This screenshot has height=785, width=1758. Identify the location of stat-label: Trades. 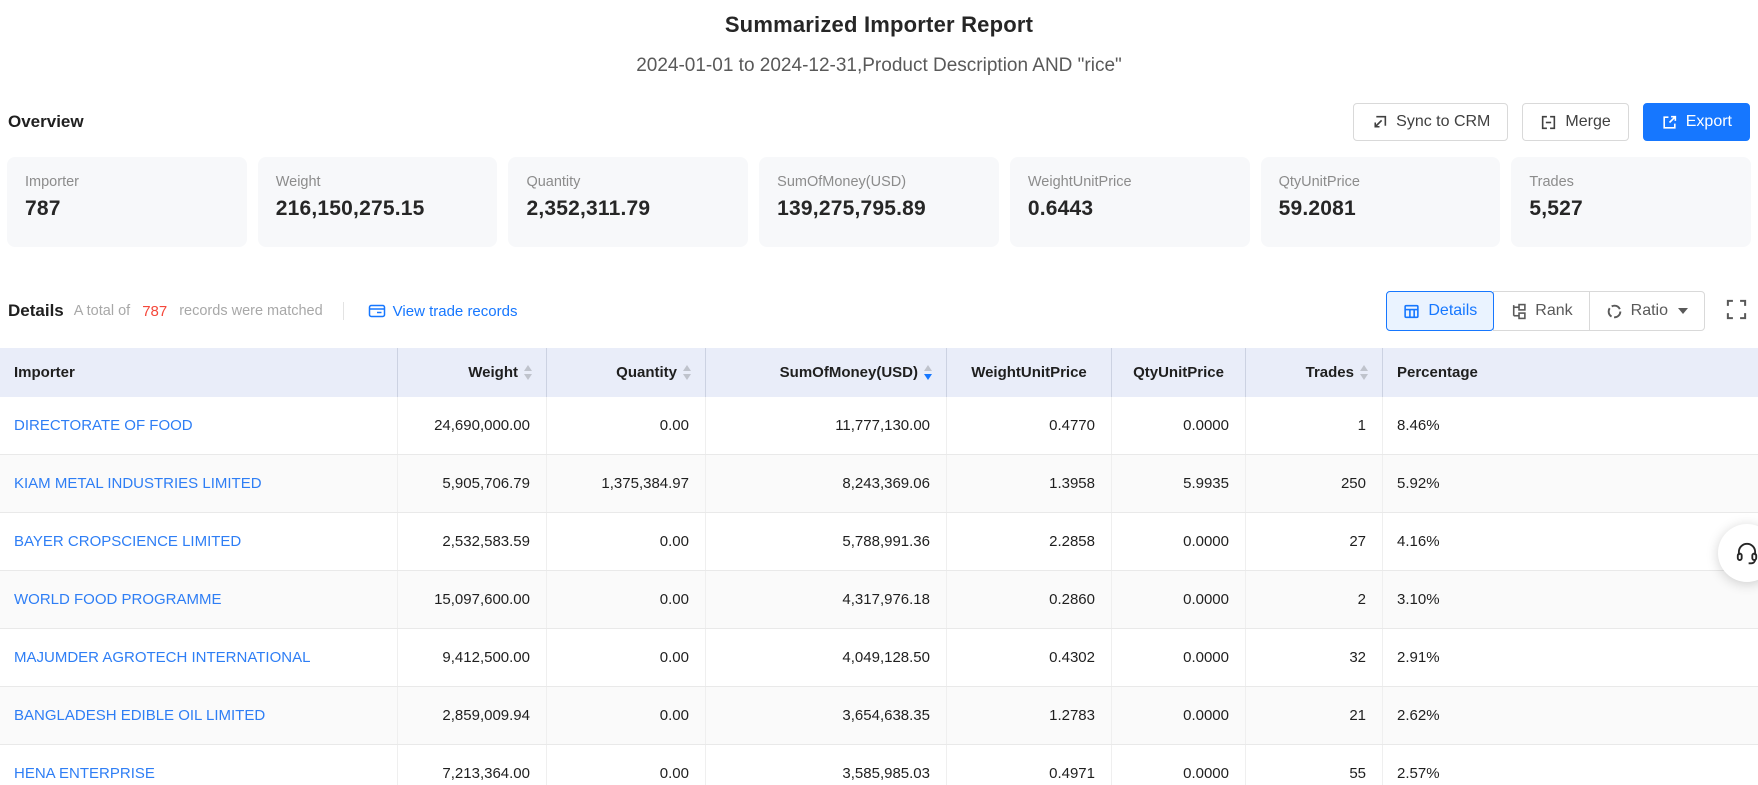
(1551, 182).